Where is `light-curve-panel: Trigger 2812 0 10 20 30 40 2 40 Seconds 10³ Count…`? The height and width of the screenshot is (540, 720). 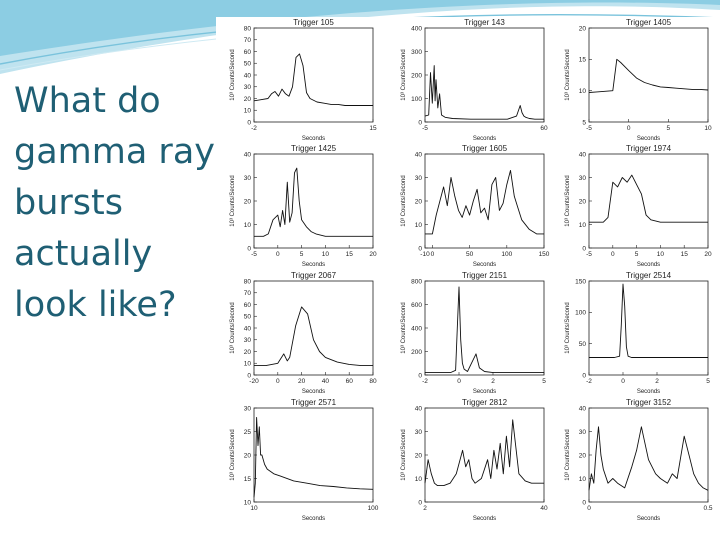
light-curve-panel: Trigger 2812 0 10 20 30 40 2 40 Seconds 10³ Count… is located at coordinates (474, 460).